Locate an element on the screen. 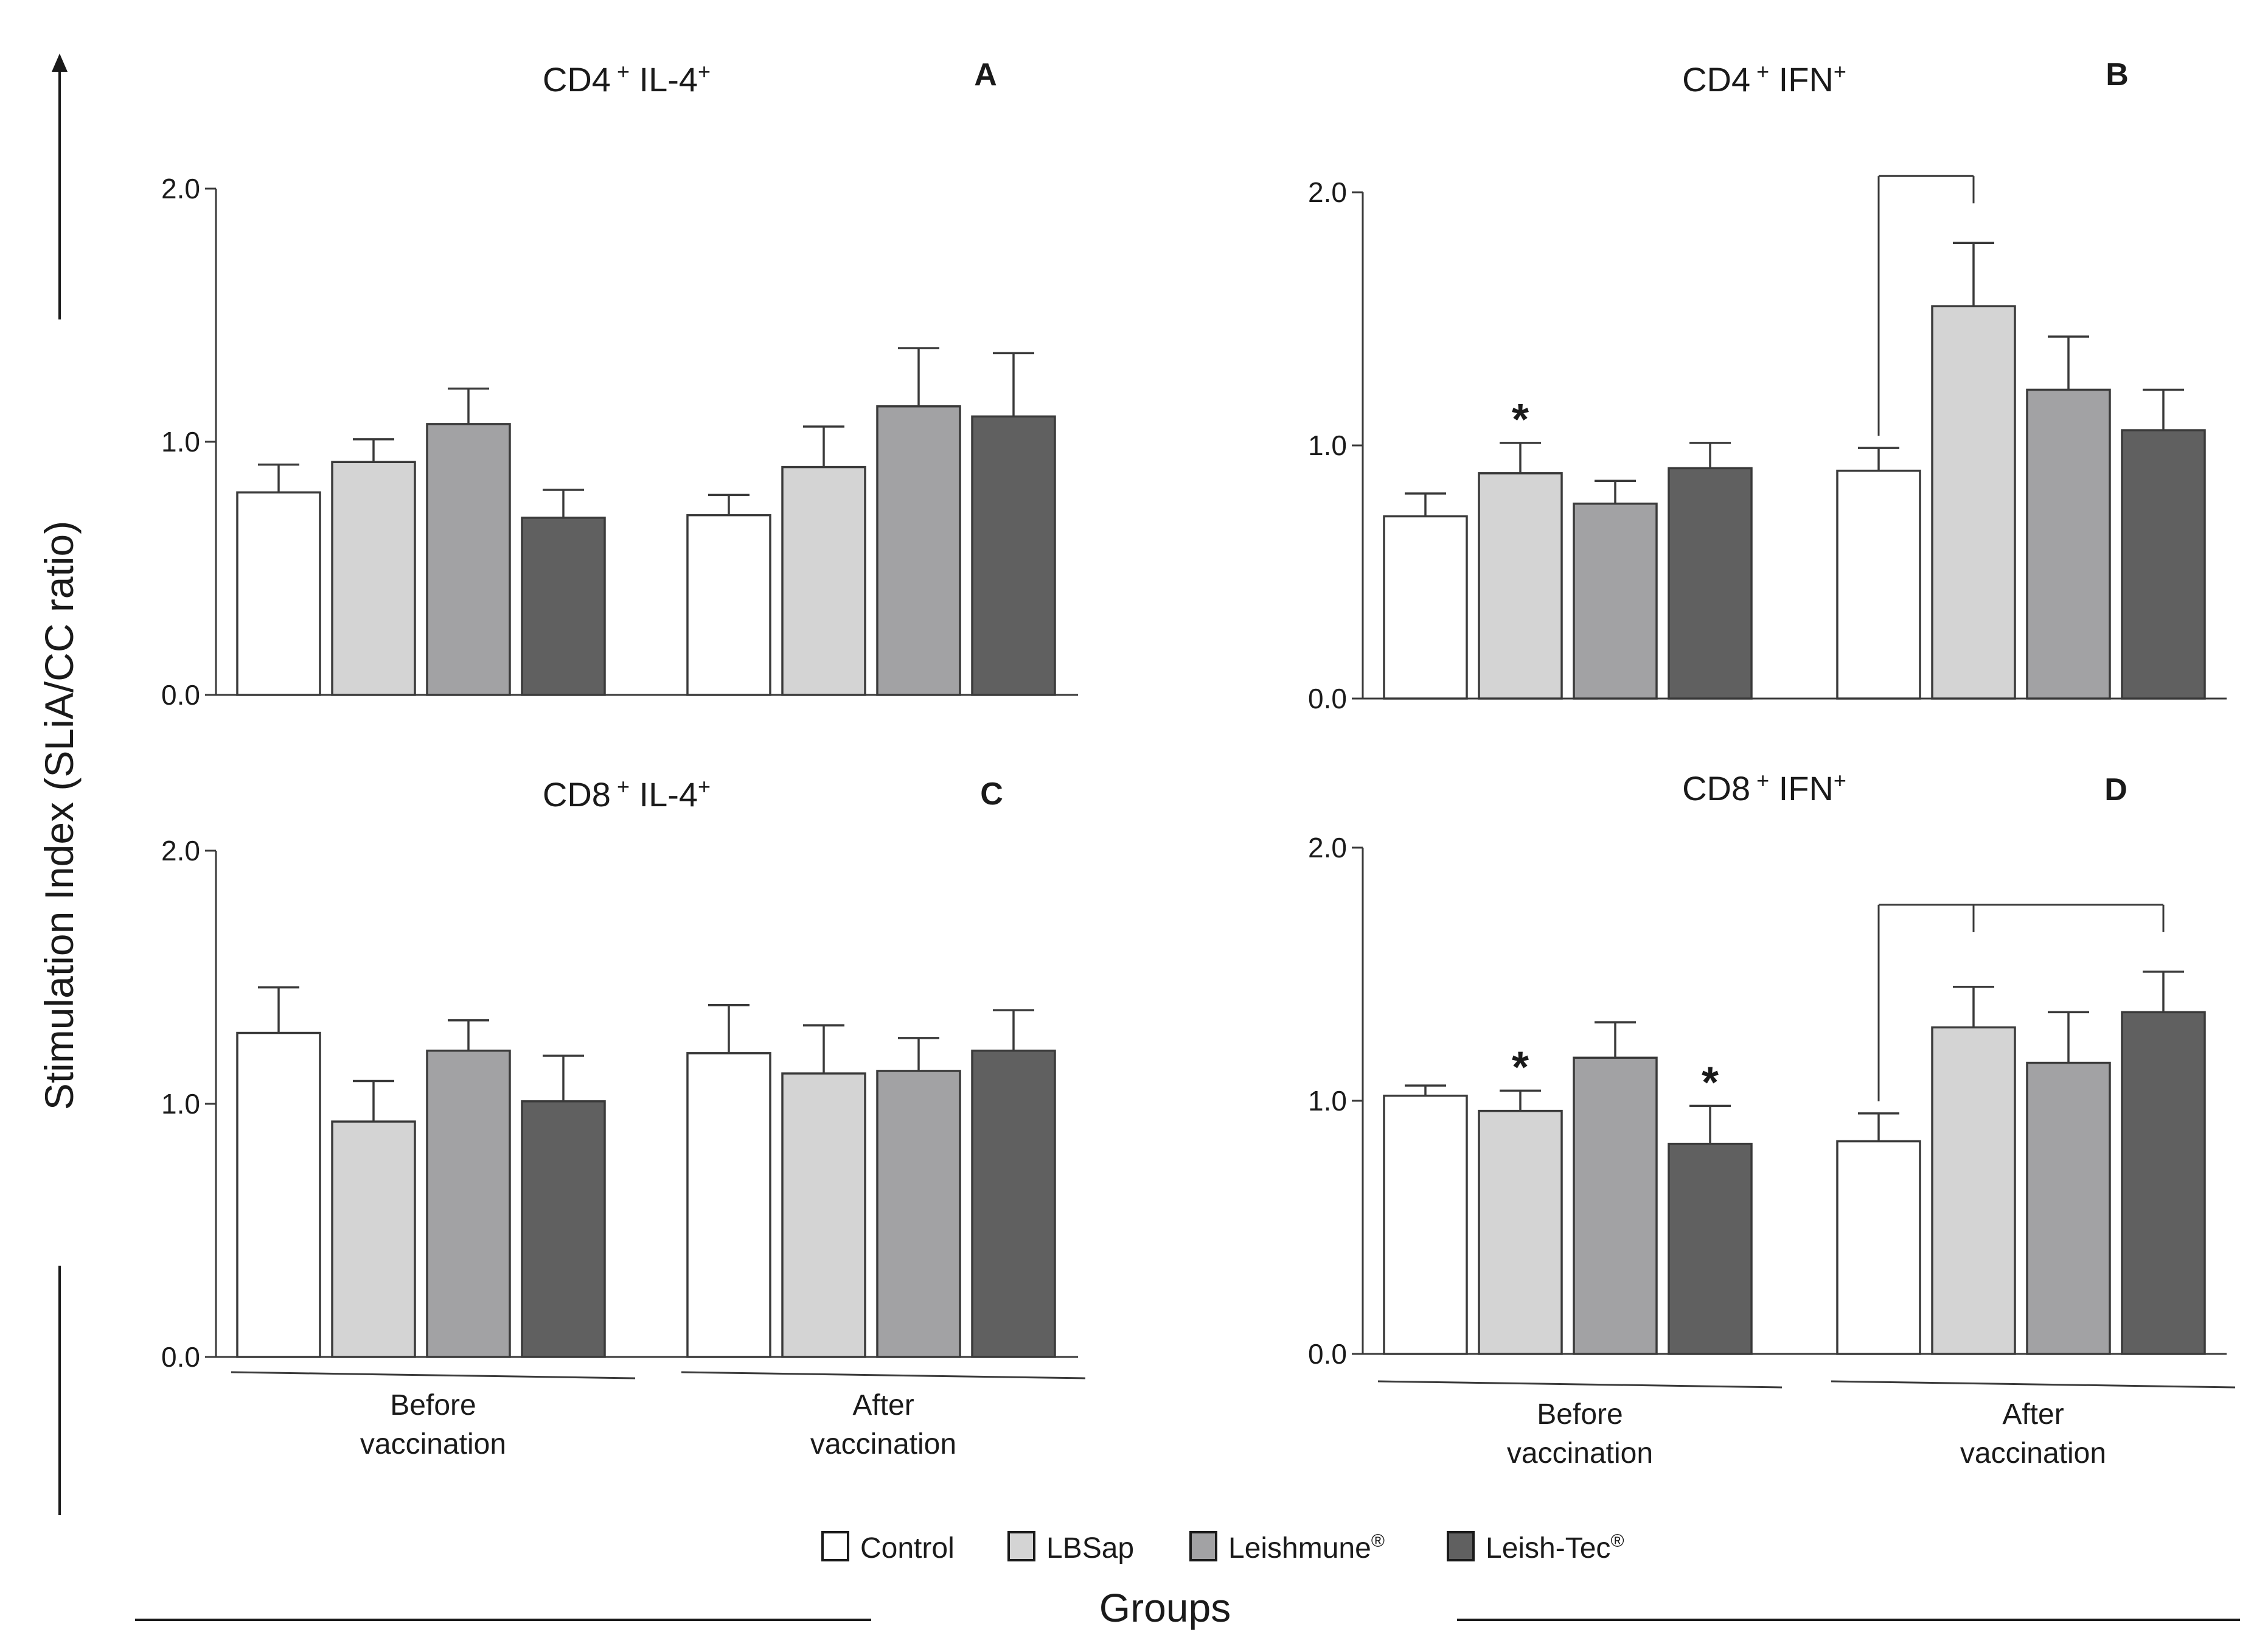  legend-item: LBSap is located at coordinates (1070, 1547).